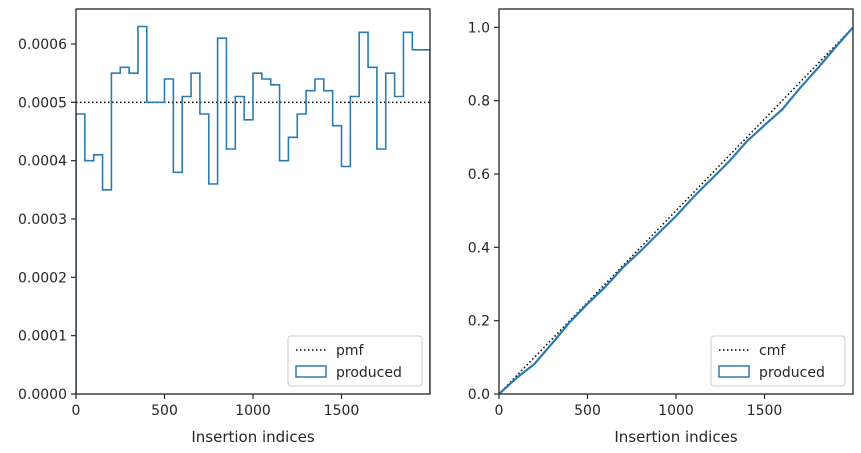  Describe the element at coordinates (479, 322) in the screenshot. I see `y-tick-label: 0.2` at that location.